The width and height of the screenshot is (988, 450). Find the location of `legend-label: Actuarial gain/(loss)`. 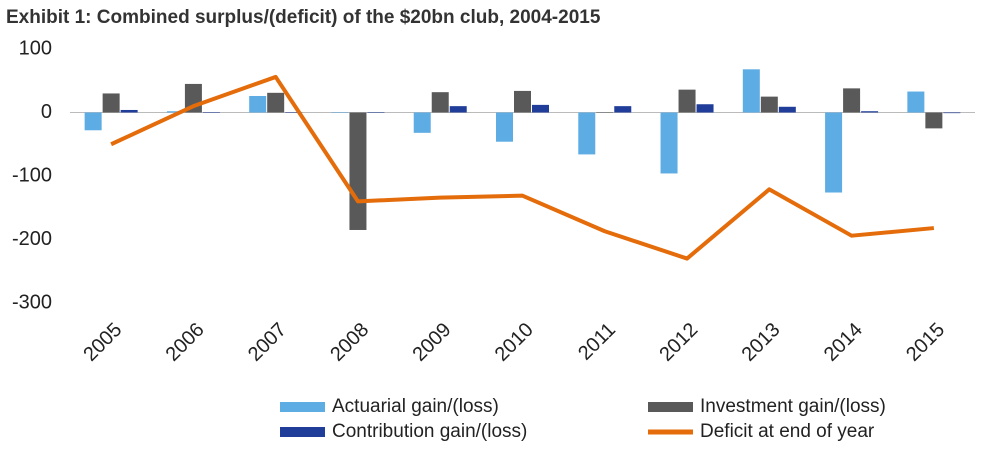

legend-label: Actuarial gain/(loss) is located at coordinates (415, 406).